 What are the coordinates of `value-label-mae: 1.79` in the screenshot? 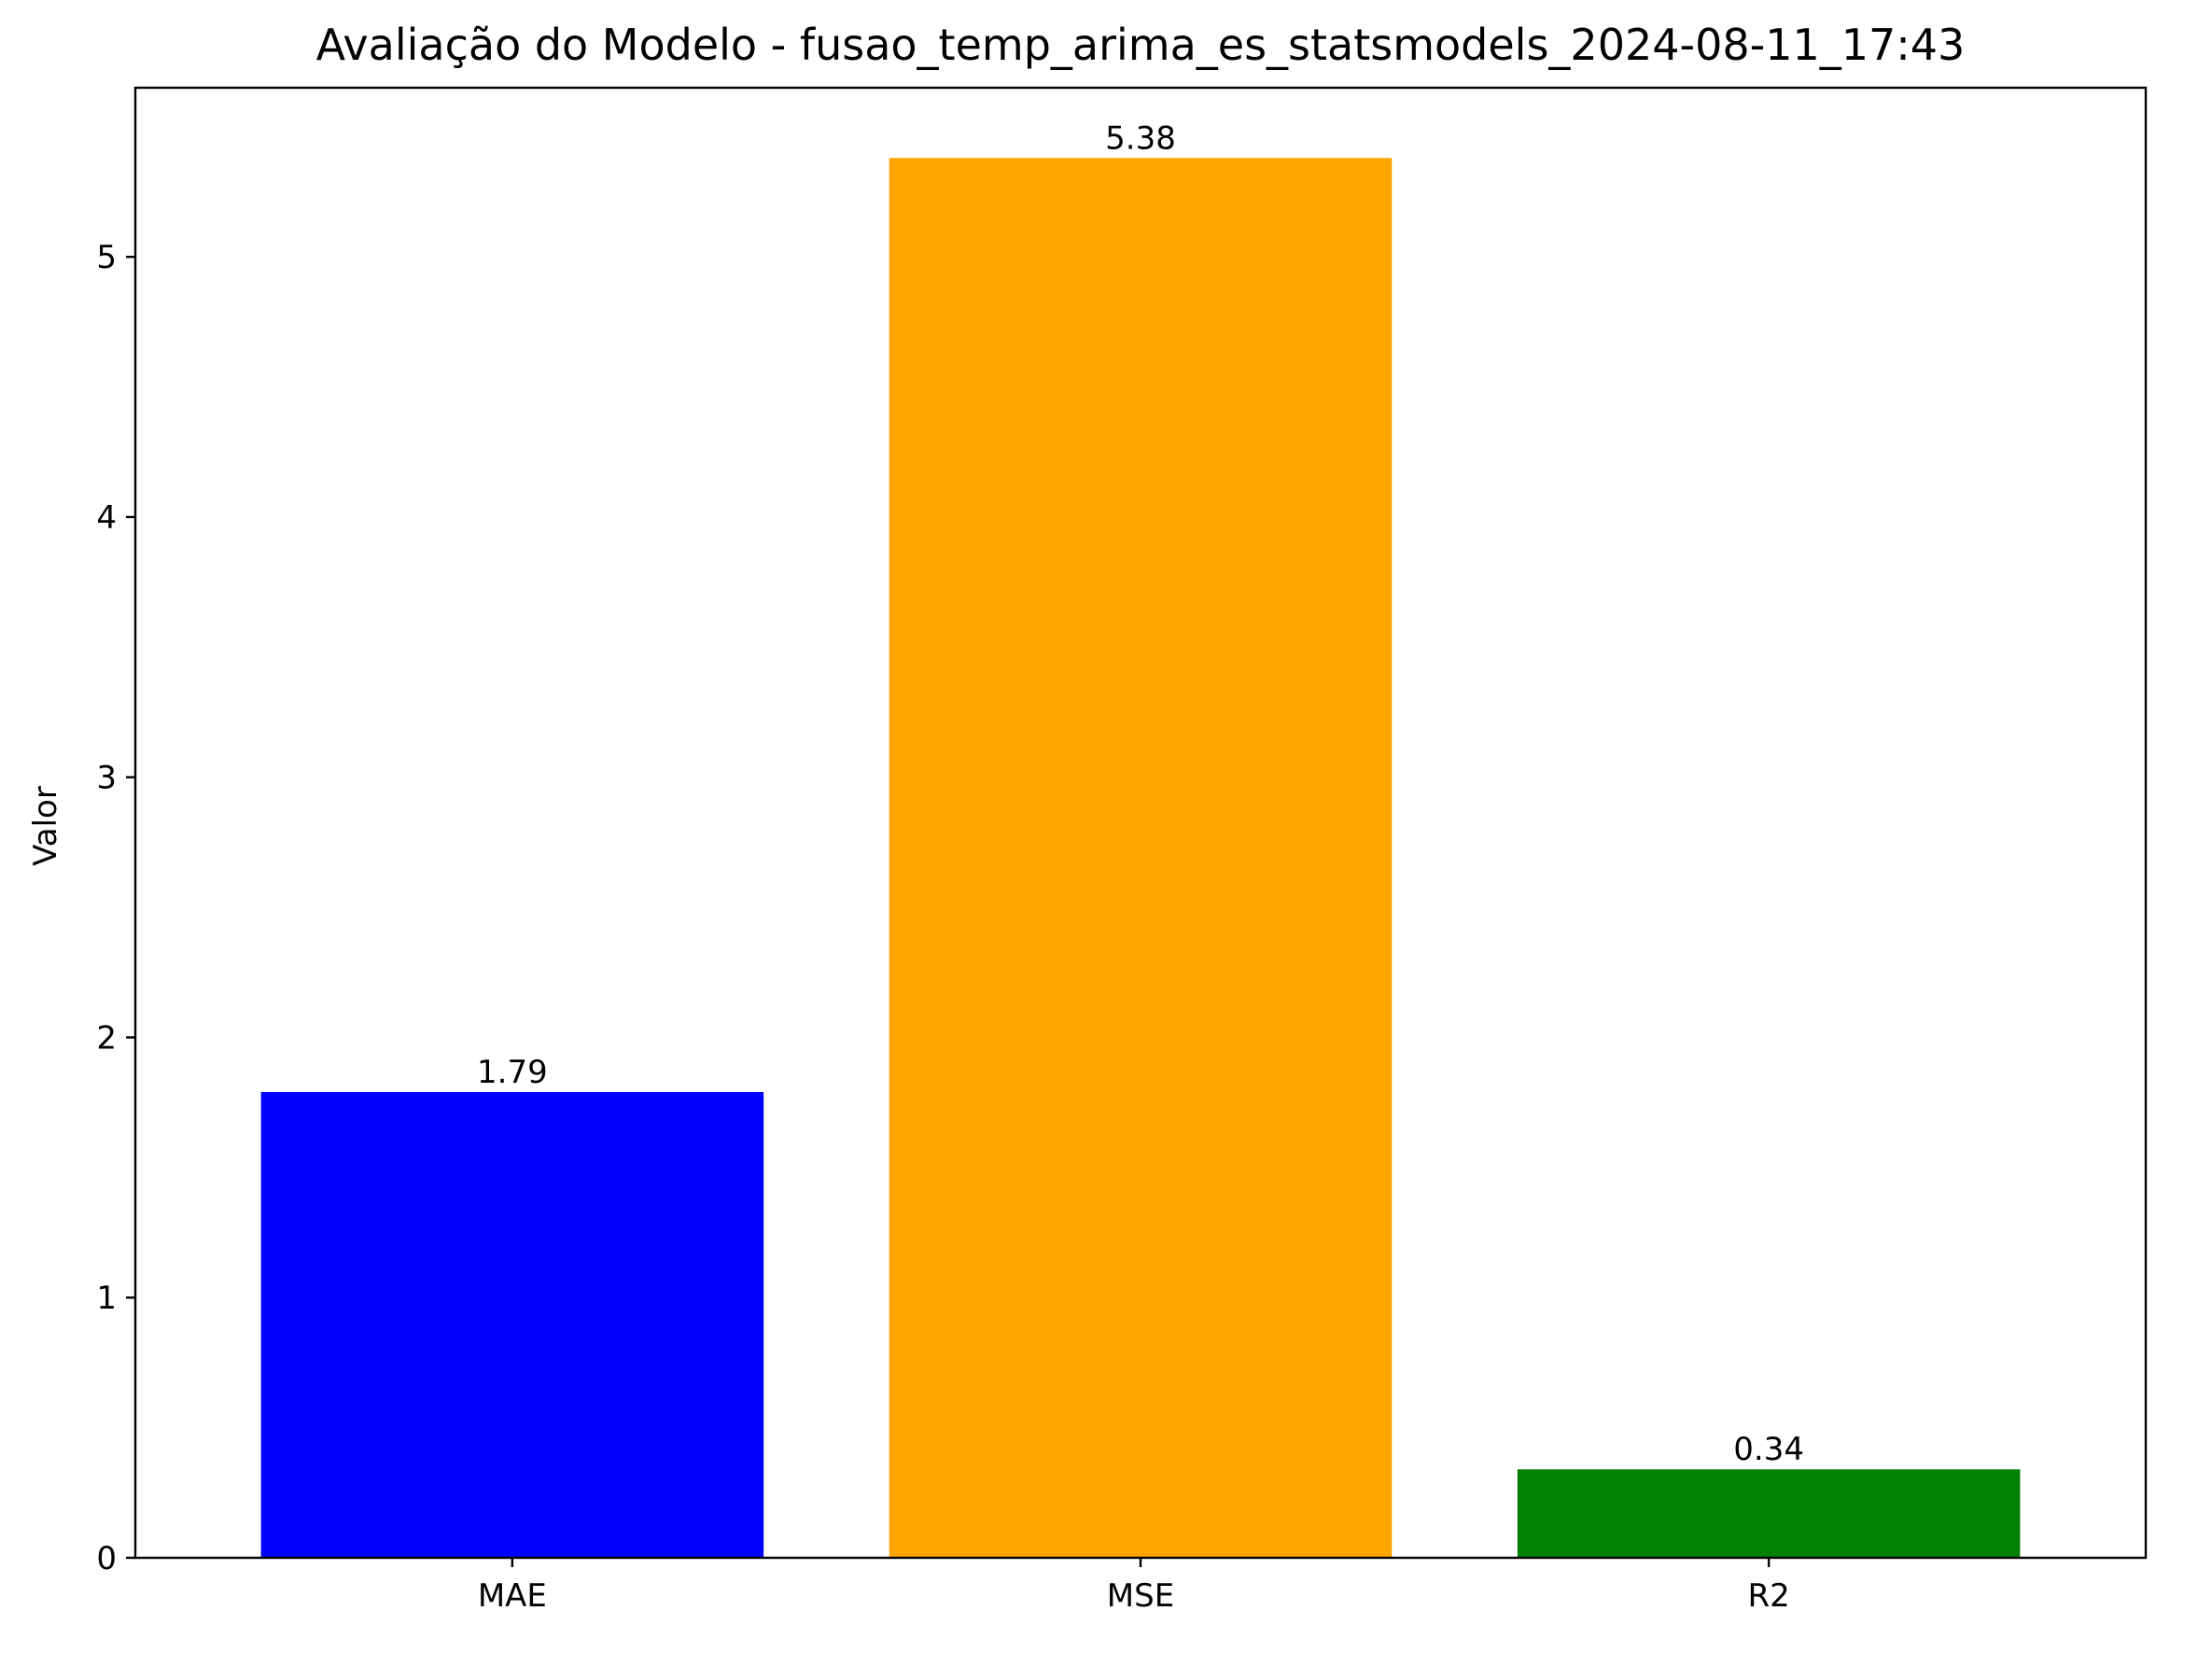 It's located at (512, 1073).